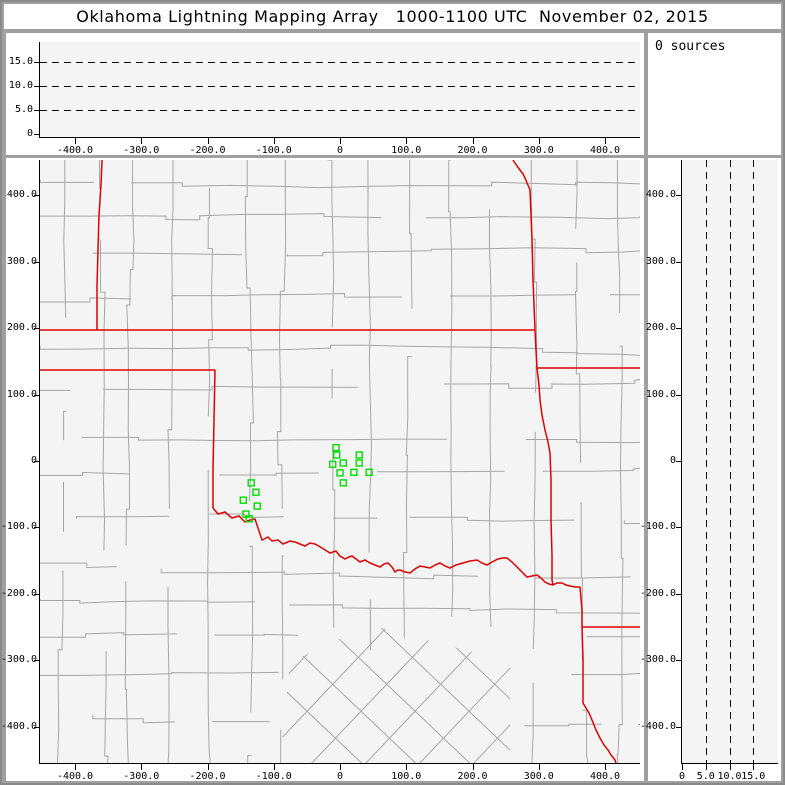 This screenshot has height=785, width=785. Describe the element at coordinates (207, 150) in the screenshot. I see `x-tick-label: -200.0` at that location.